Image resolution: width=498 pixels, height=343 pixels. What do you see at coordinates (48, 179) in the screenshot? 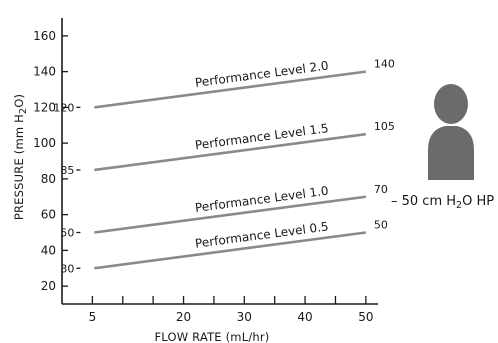
I see `y-tick-label: 80` at bounding box center [48, 179].